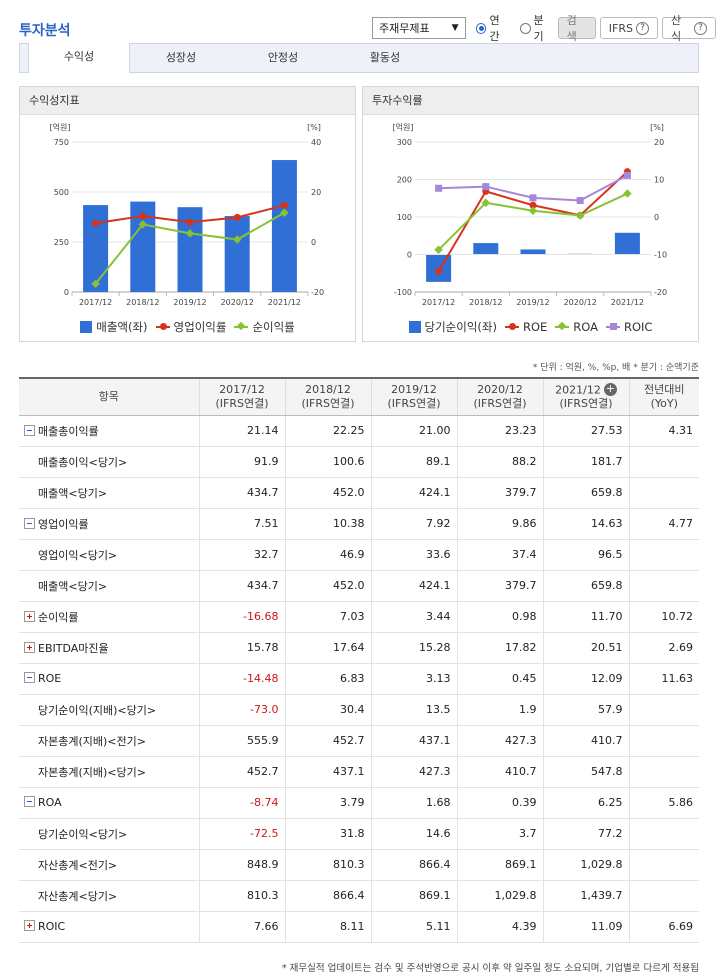 The width and height of the screenshot is (716, 980). What do you see at coordinates (413, 396) in the screenshot?
I see `col-header-year: 2019/12 (IFRS연결)` at bounding box center [413, 396].